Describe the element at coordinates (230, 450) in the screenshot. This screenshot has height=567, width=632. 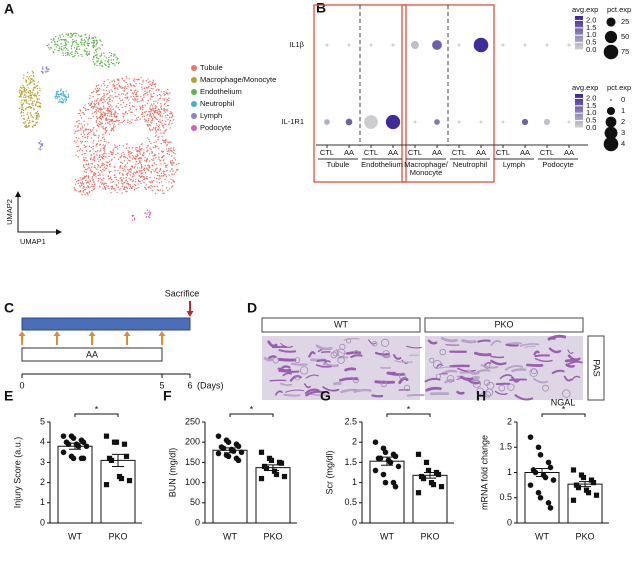
I see `error-bar` at that location.